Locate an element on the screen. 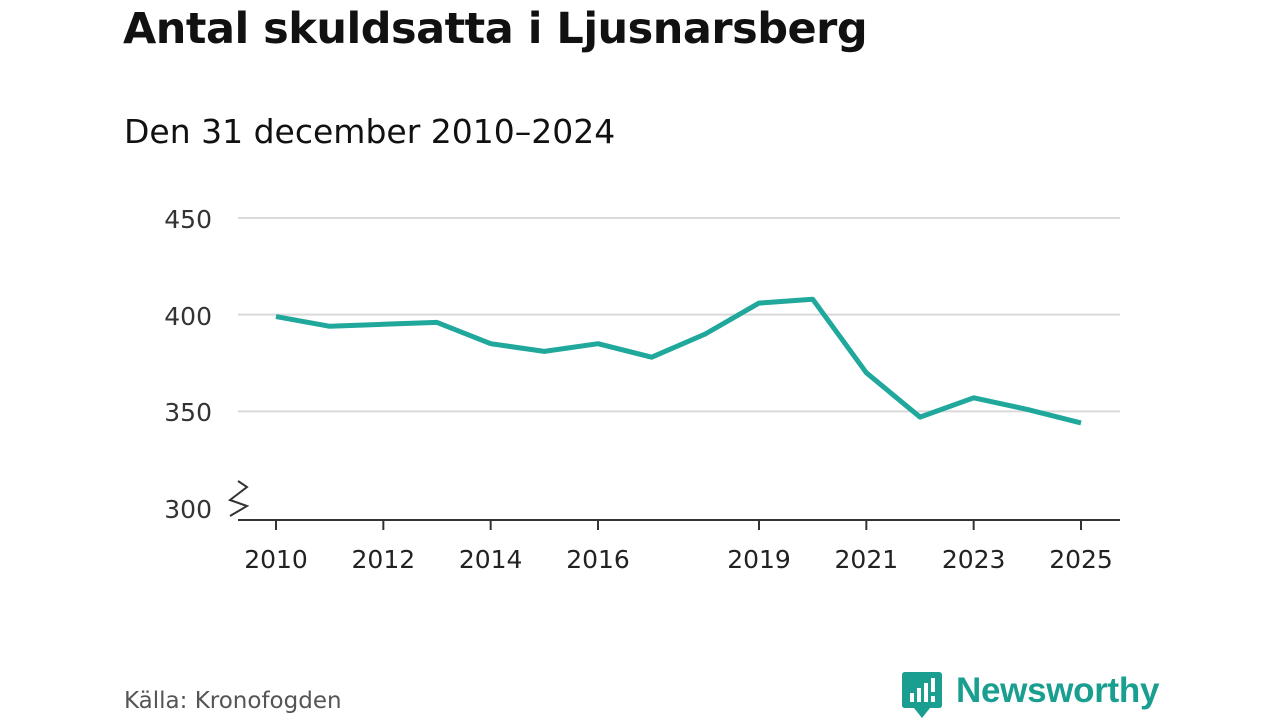  x-tick-label-2019: 2019 is located at coordinates (759, 559).